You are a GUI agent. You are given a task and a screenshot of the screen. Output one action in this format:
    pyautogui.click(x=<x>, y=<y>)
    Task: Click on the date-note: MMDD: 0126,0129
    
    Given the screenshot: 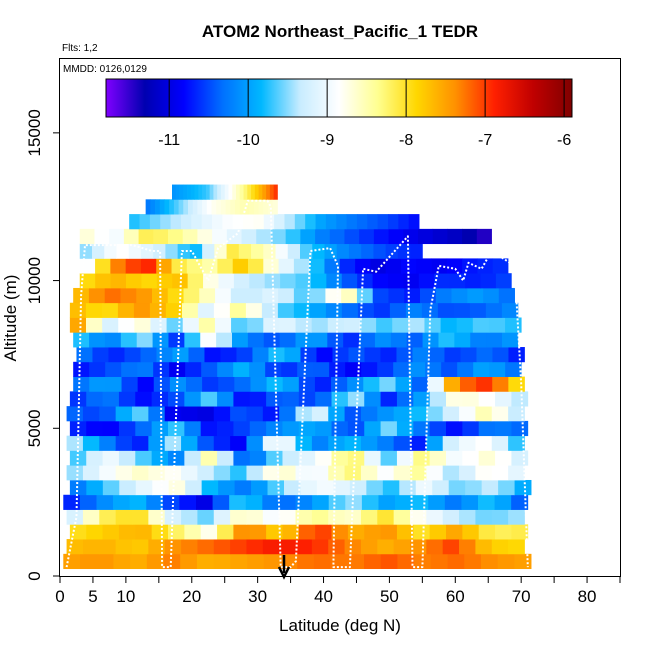 What is the action you would take?
    pyautogui.click(x=105, y=69)
    